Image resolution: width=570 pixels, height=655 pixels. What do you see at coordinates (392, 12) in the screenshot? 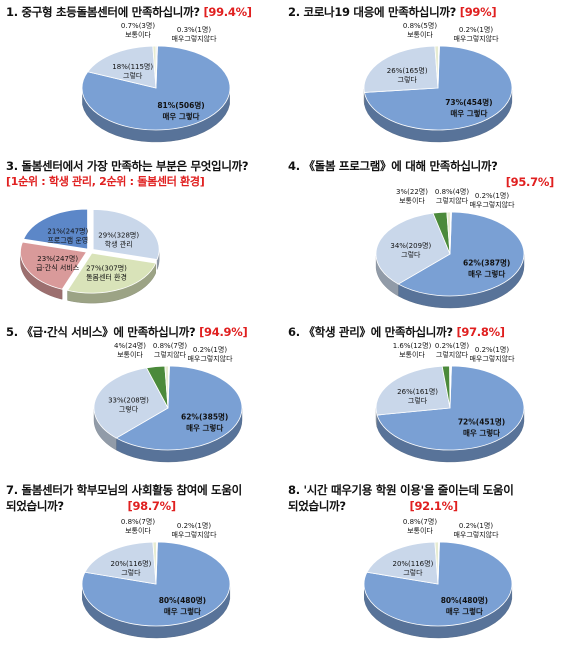
I see `chart-title: 2. 코로나19 대응에 만족하십니까? [99%]` at bounding box center [392, 12].